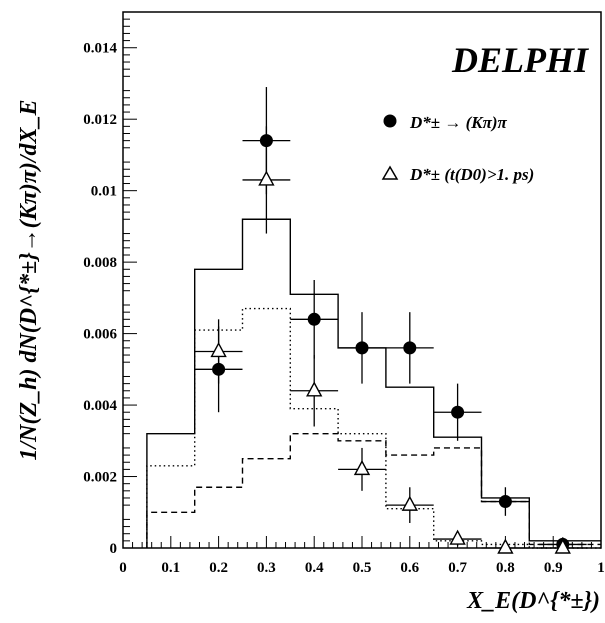  What do you see at coordinates (123, 568) in the screenshot?
I see `x-tick-label: 0` at bounding box center [123, 568].